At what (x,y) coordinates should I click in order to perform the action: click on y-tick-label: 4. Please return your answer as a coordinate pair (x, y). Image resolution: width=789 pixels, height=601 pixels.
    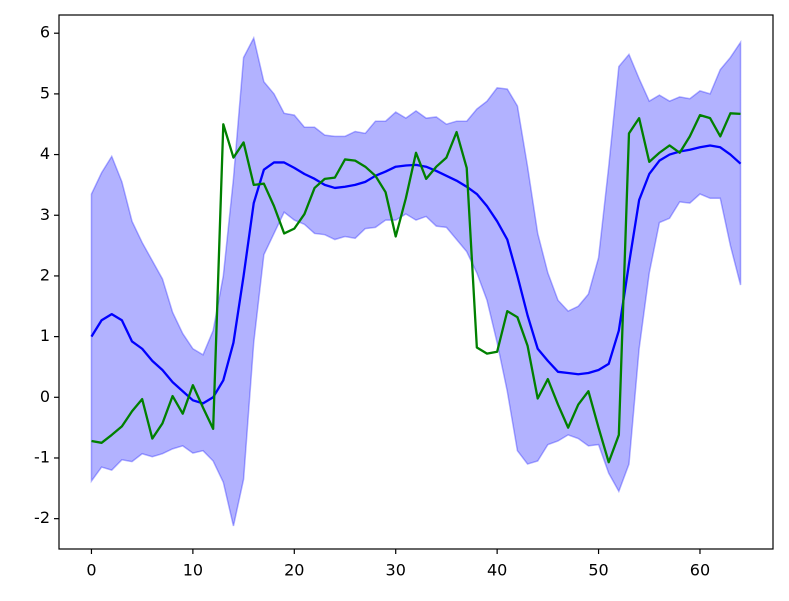
    Looking at the image, I should click on (45, 153).